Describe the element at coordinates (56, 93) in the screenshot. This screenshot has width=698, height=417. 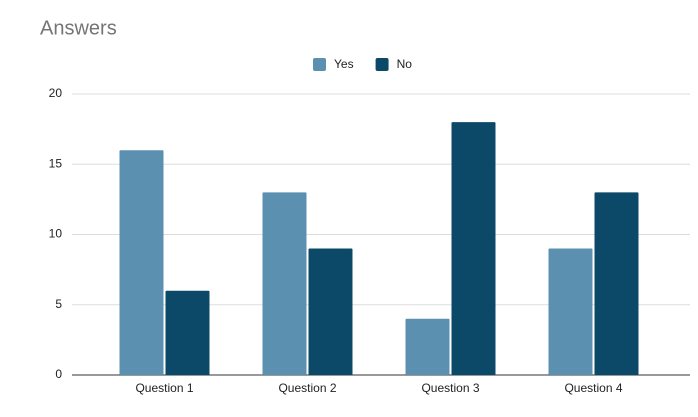
I see `y-tick-label: 20` at that location.